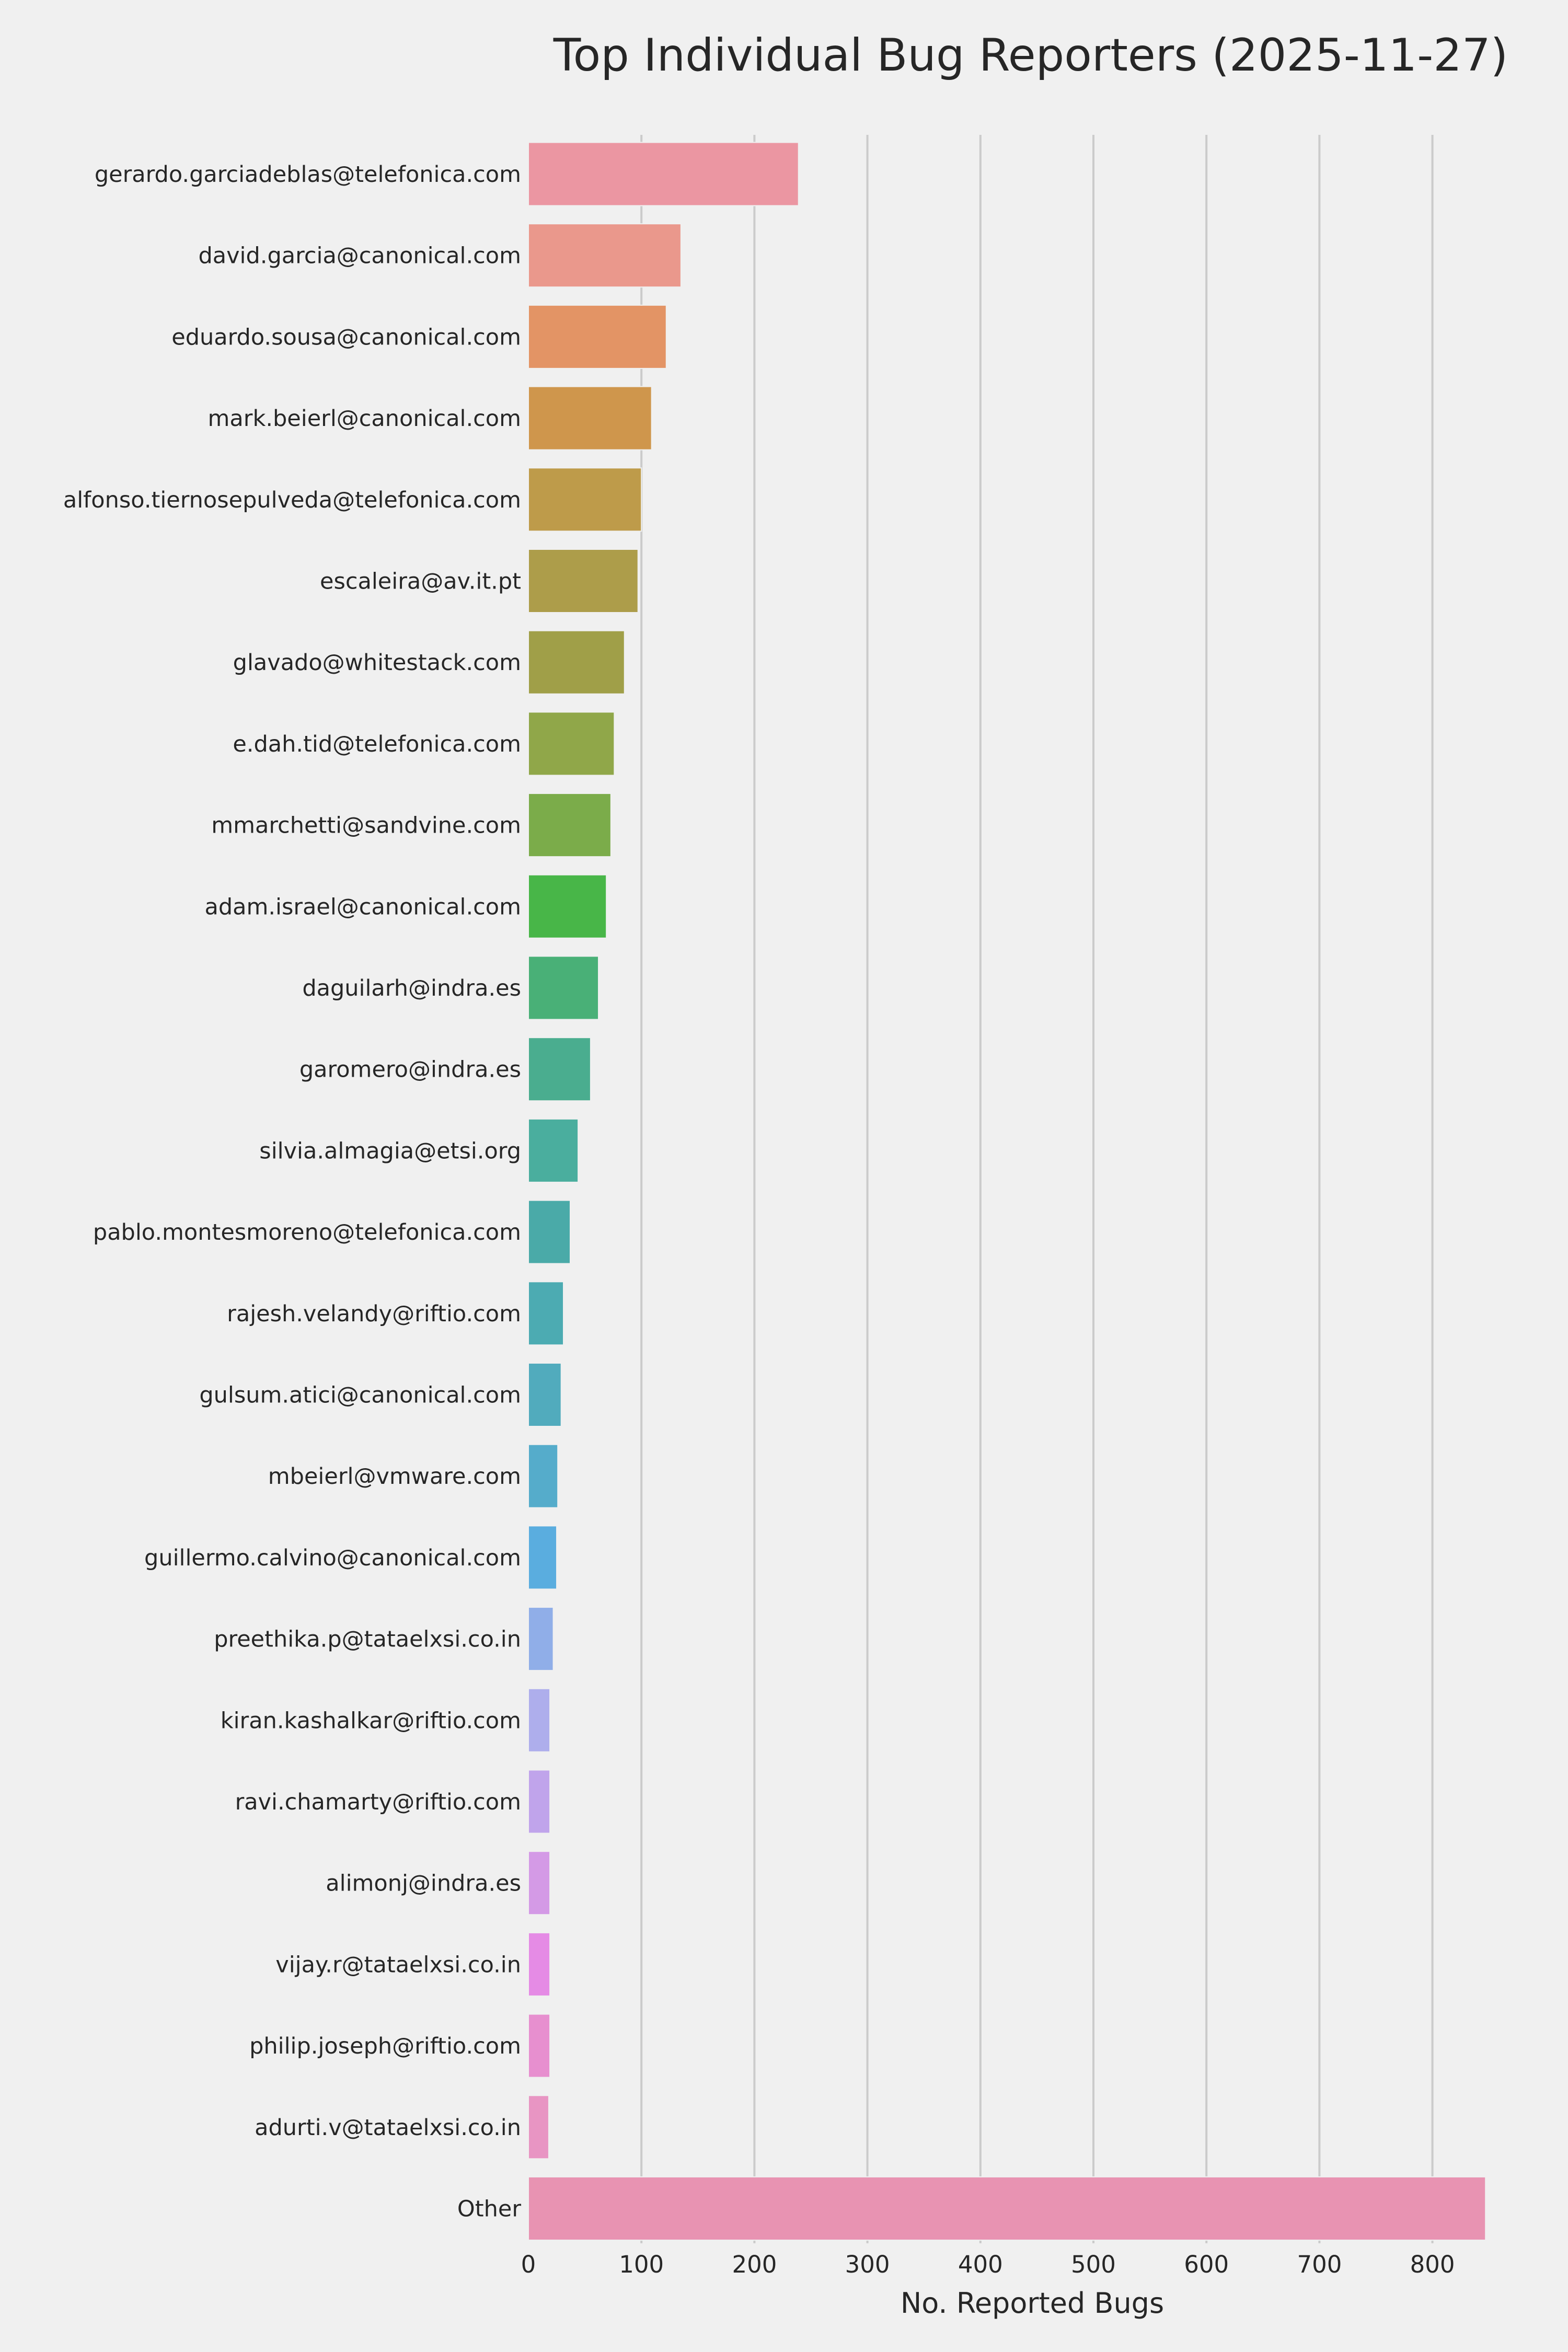 The image size is (1568, 2352). What do you see at coordinates (410, 1070) in the screenshot?
I see `y-tick-label: garomero@indra.es` at bounding box center [410, 1070].